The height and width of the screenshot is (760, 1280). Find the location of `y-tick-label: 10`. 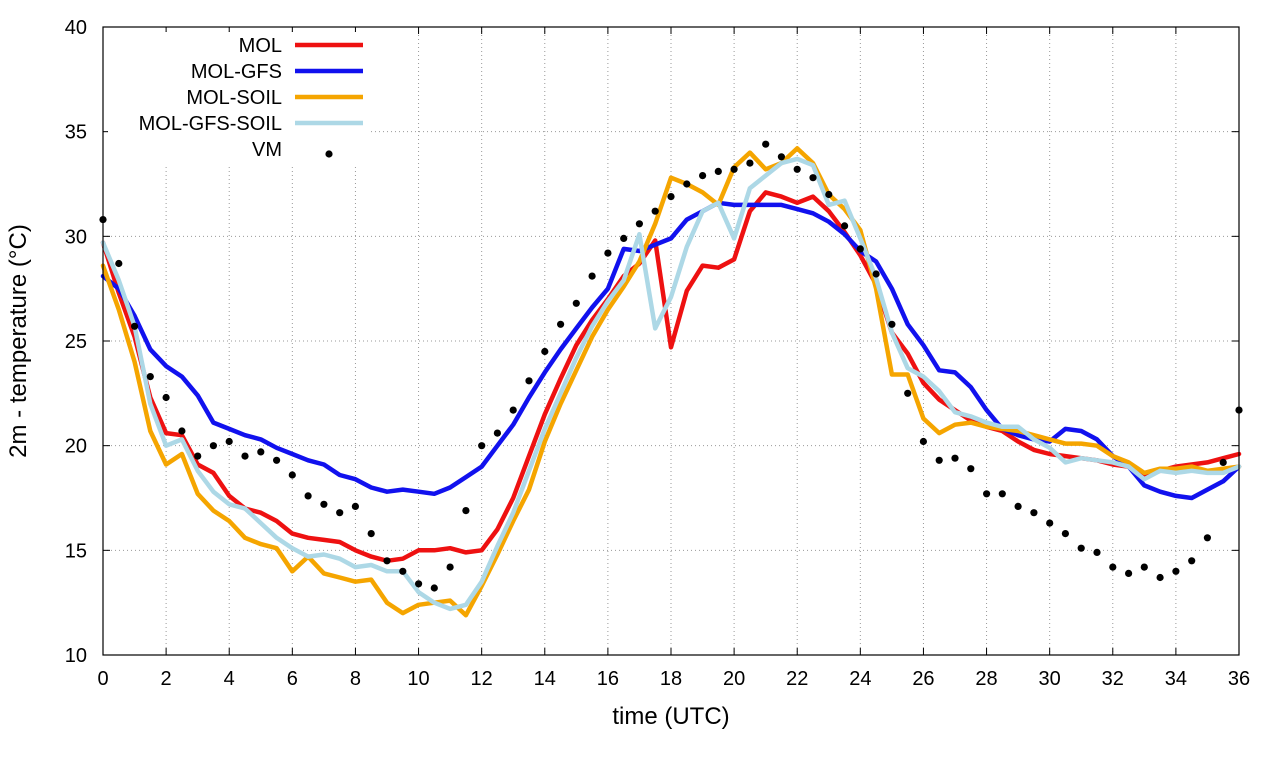

y-tick-label: 10 is located at coordinates (76, 656).